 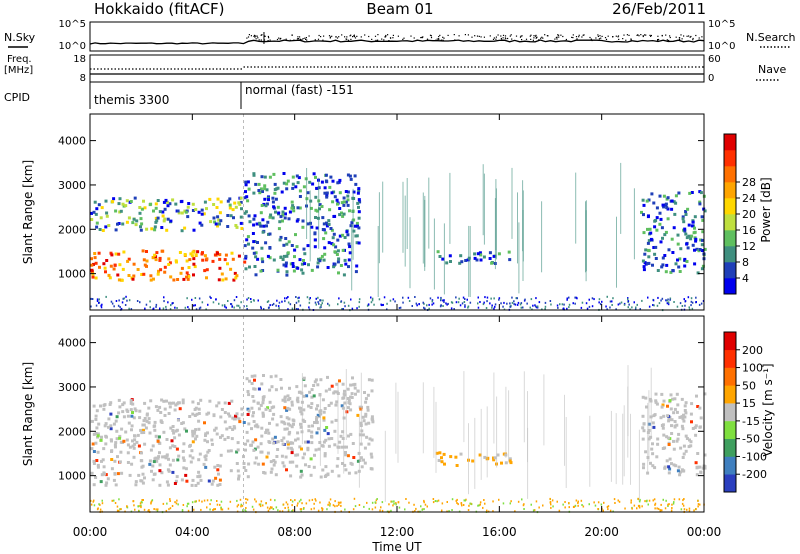 What do you see at coordinates (714, 59) in the screenshot?
I see `nave-tick-top: 60` at bounding box center [714, 59].